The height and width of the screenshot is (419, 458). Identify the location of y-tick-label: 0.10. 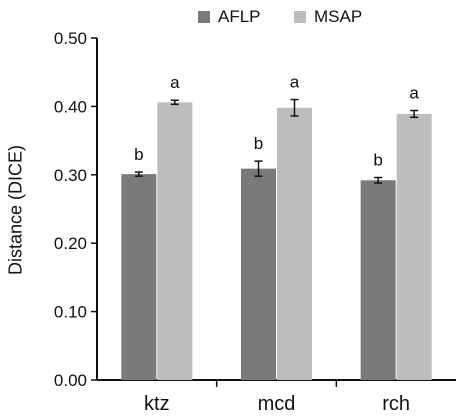
(70, 312).